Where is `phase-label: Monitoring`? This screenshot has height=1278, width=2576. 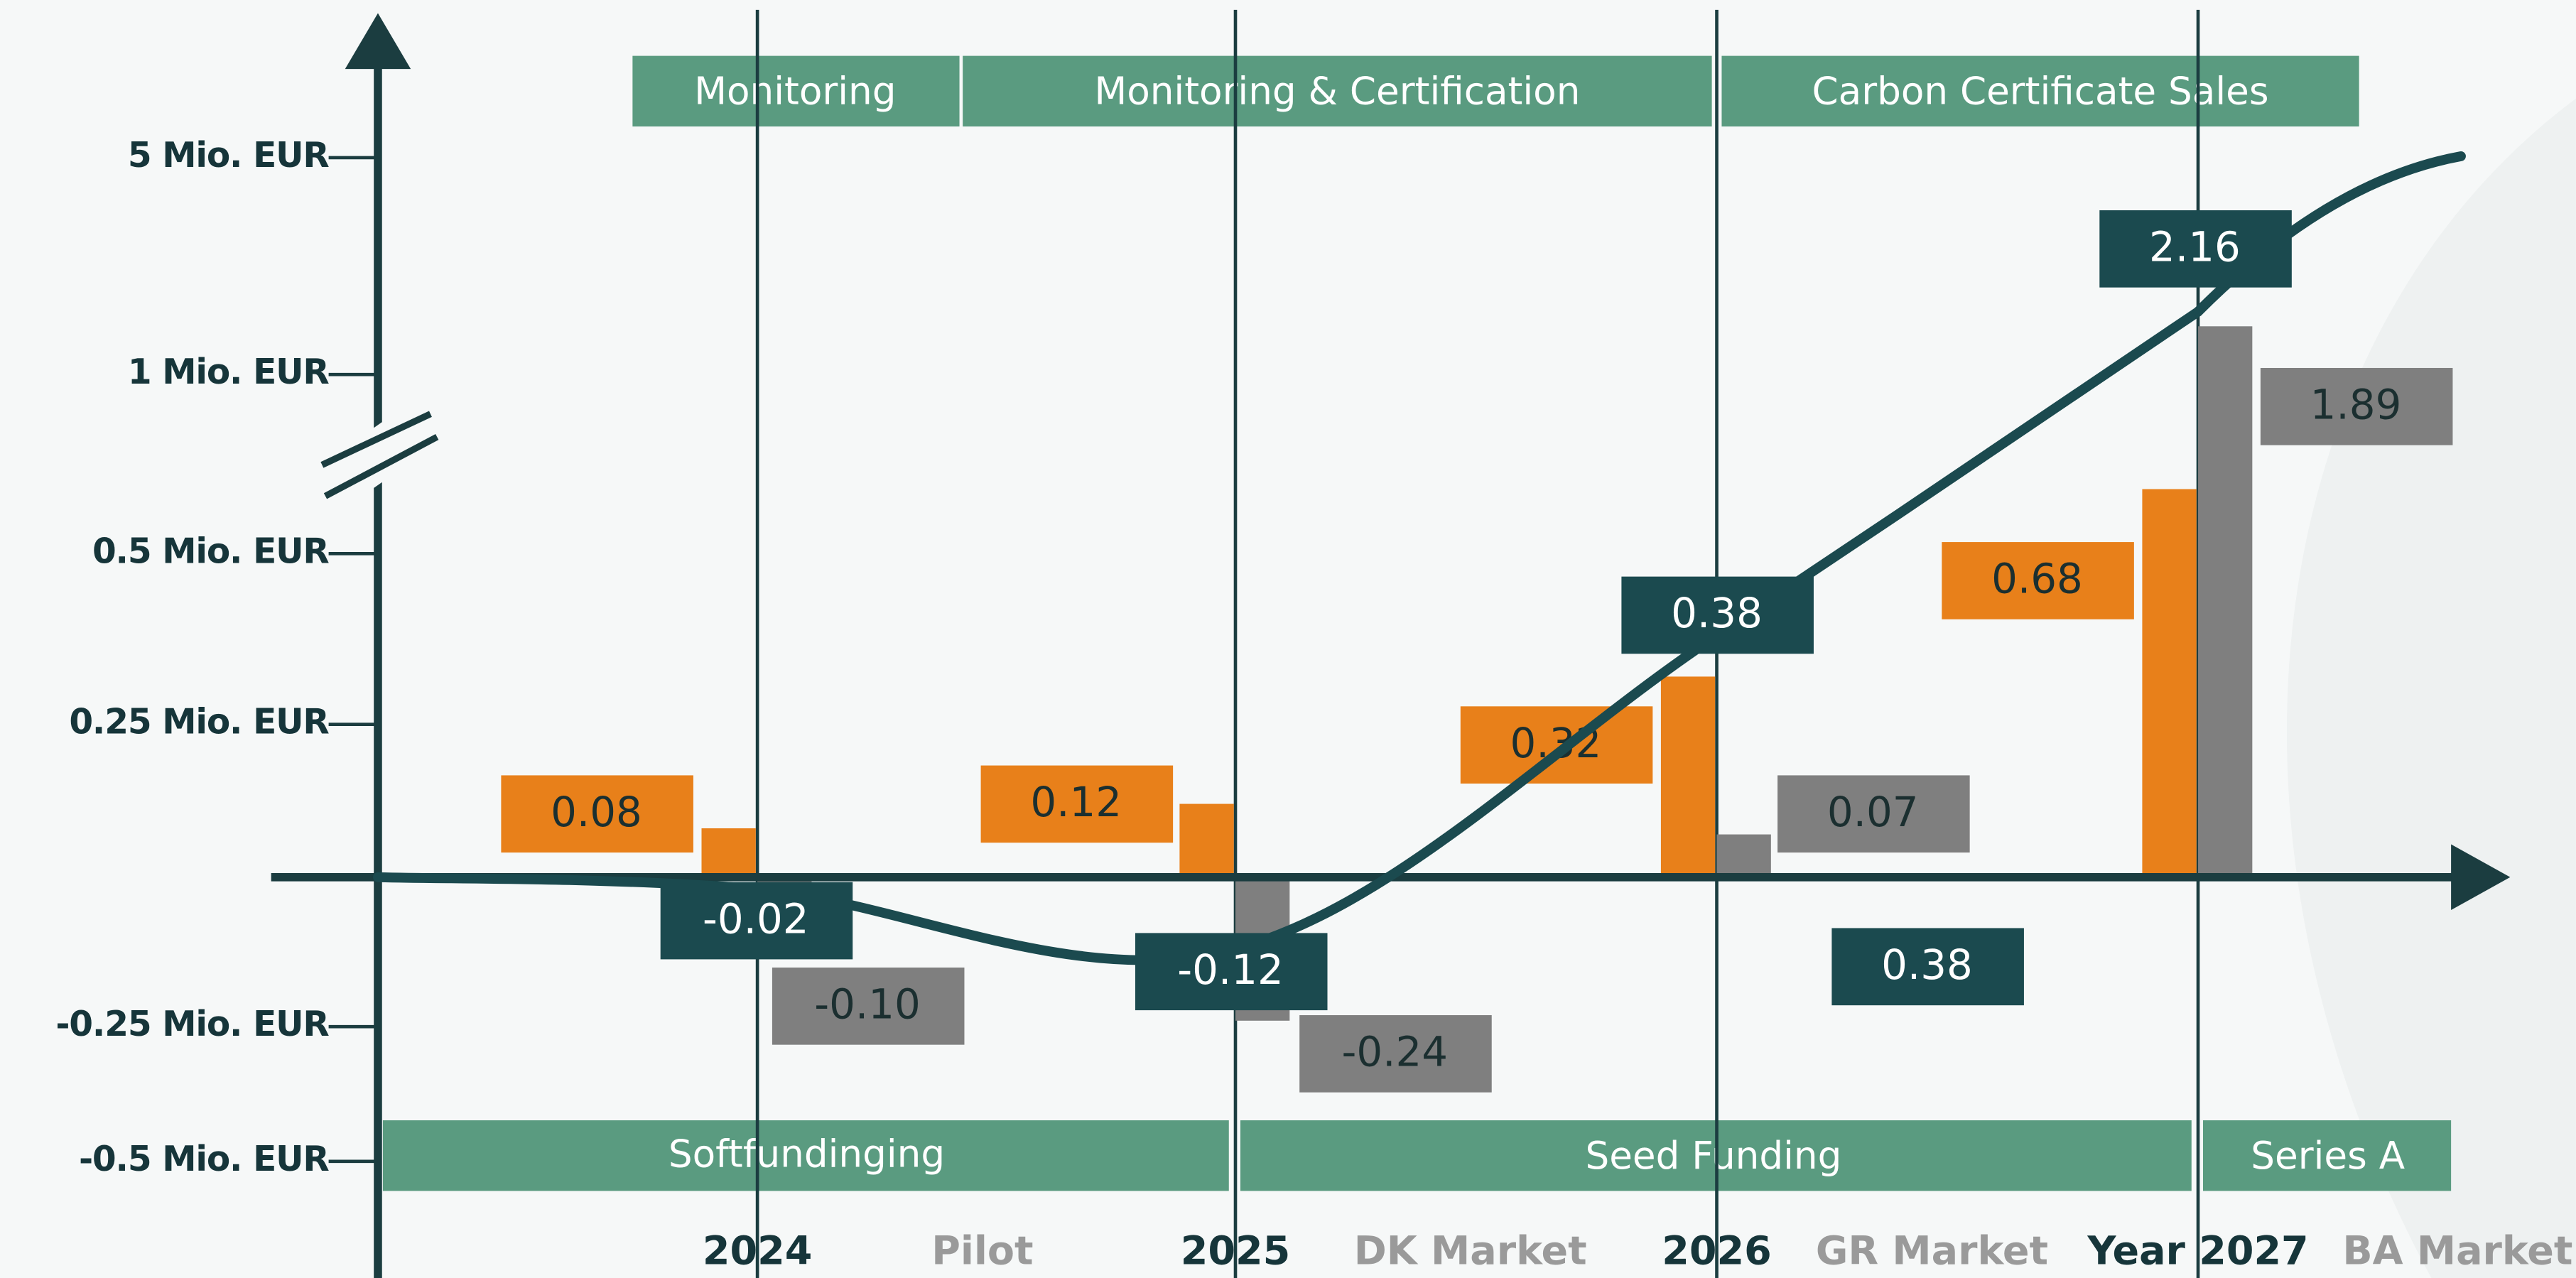
phase-label: Monitoring is located at coordinates (795, 91).